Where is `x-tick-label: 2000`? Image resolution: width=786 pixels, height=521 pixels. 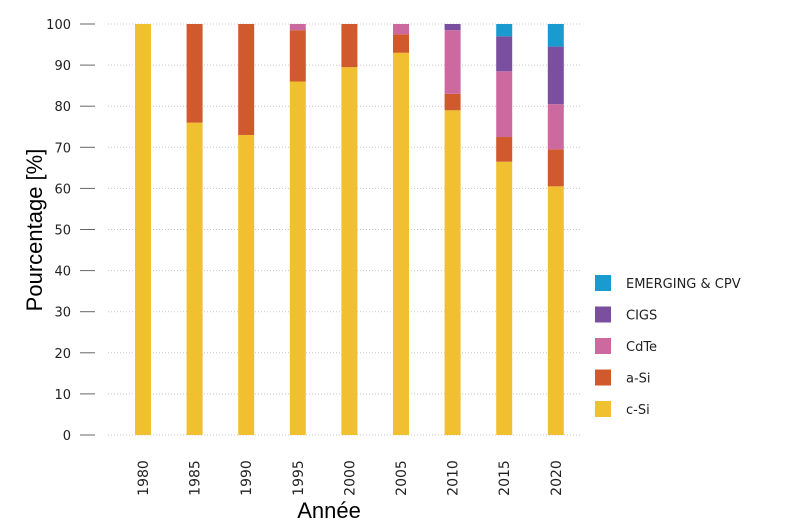
x-tick-label: 2000 is located at coordinates (350, 478).